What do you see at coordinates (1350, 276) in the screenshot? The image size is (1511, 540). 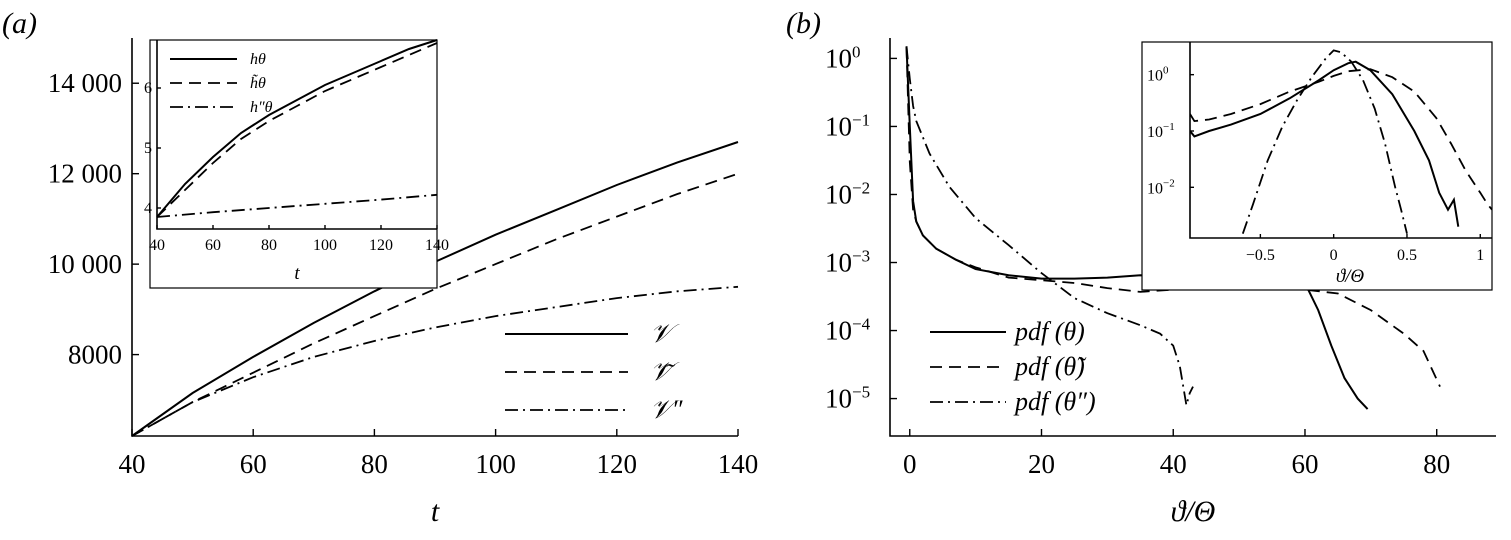 I see `inset-x-axis-label: ϑ/Θ` at bounding box center [1350, 276].